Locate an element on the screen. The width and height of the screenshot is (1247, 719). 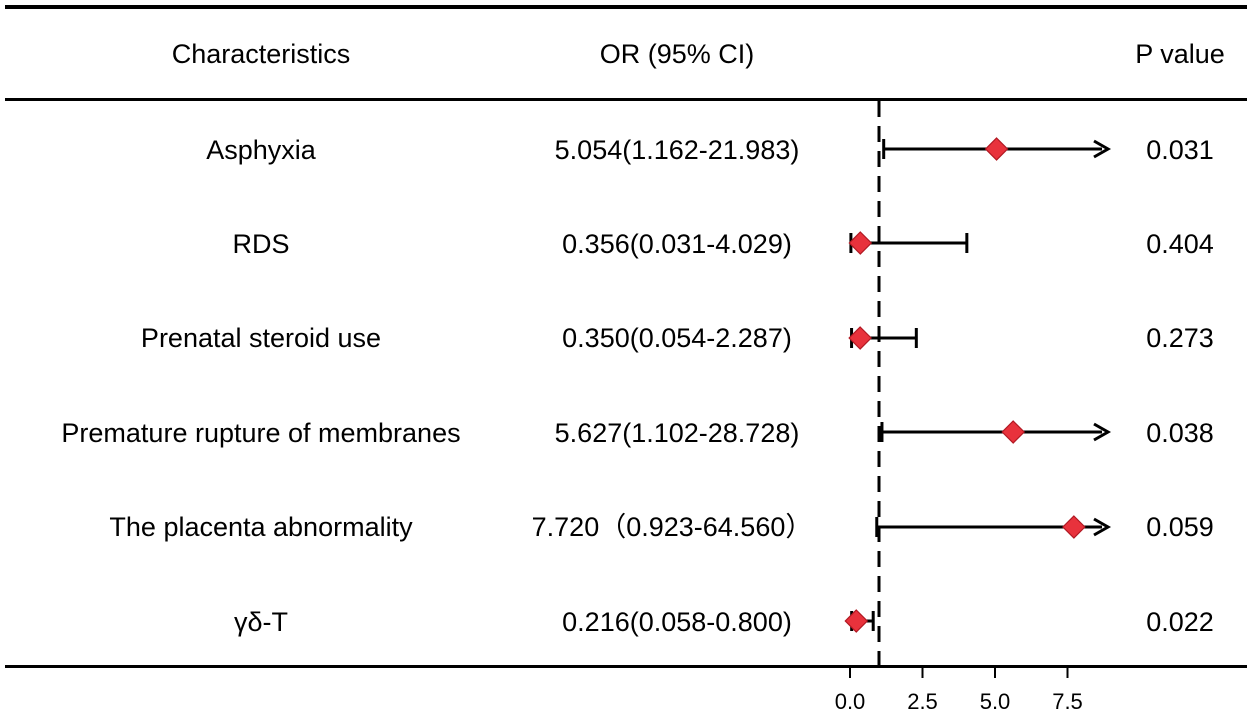
x-tick-label: 0.0 is located at coordinates (850, 701).